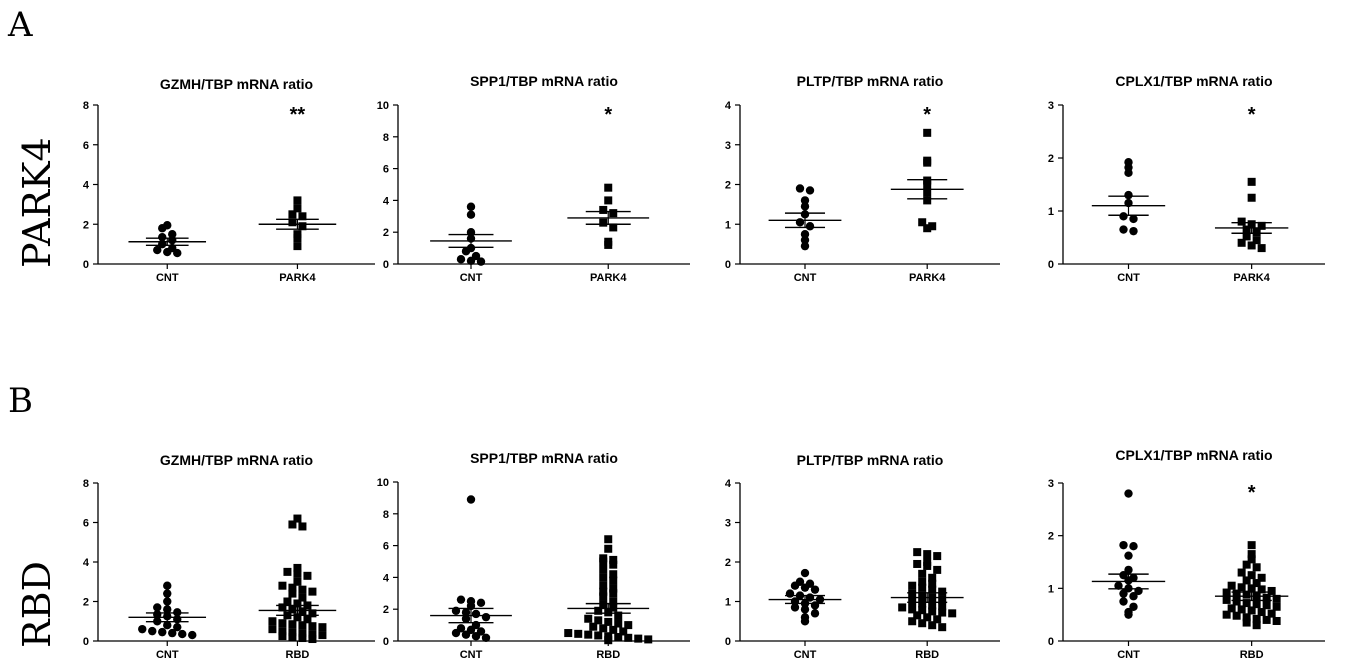 Image resolution: width=1361 pixels, height=662 pixels. I want to click on x-category-label: RBD, so click(927, 655).